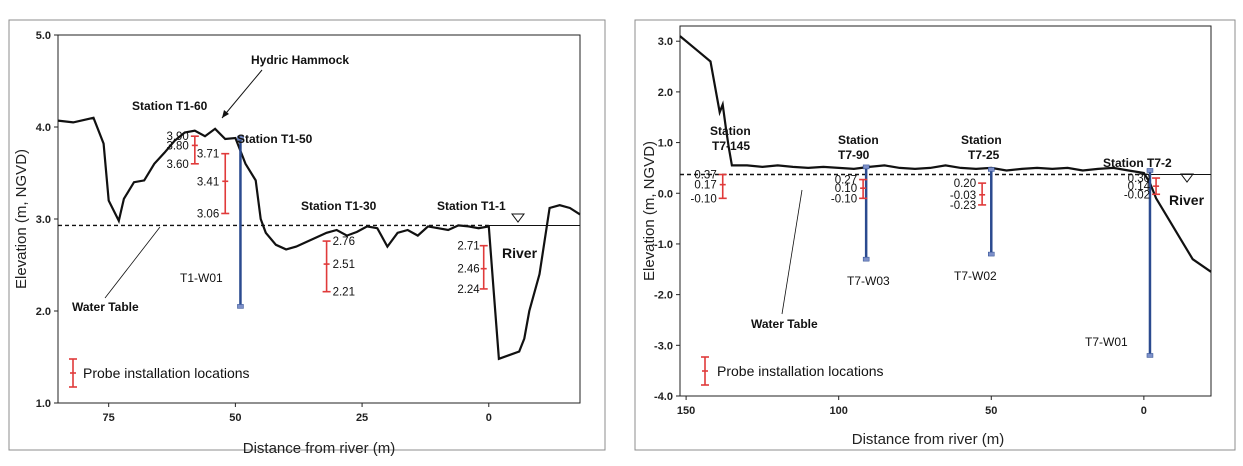  I want to click on probe-station-t1-30: 2.76 2.51 2.21, so click(338, 267).